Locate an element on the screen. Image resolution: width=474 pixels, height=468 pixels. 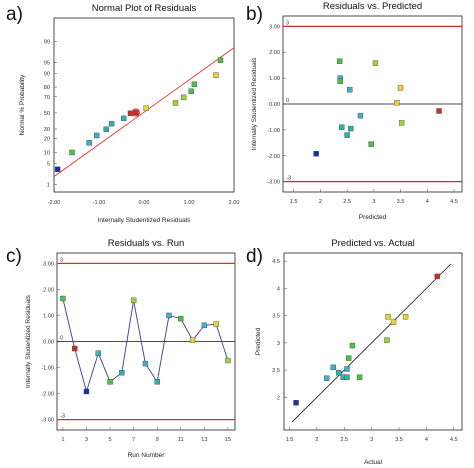
panel-label-c: c) is located at coordinates (14, 256).